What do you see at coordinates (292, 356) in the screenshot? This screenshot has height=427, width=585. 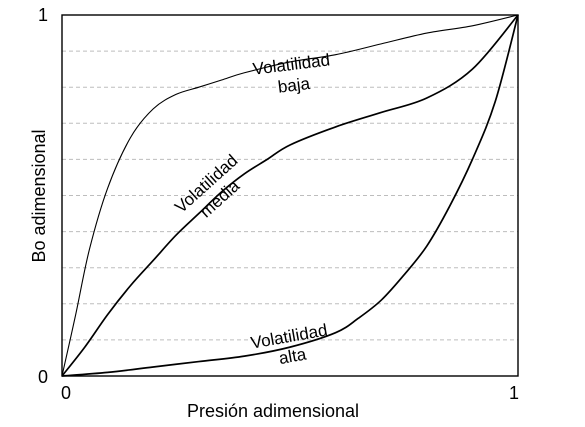 I see `series-label-line: alta` at bounding box center [292, 356].